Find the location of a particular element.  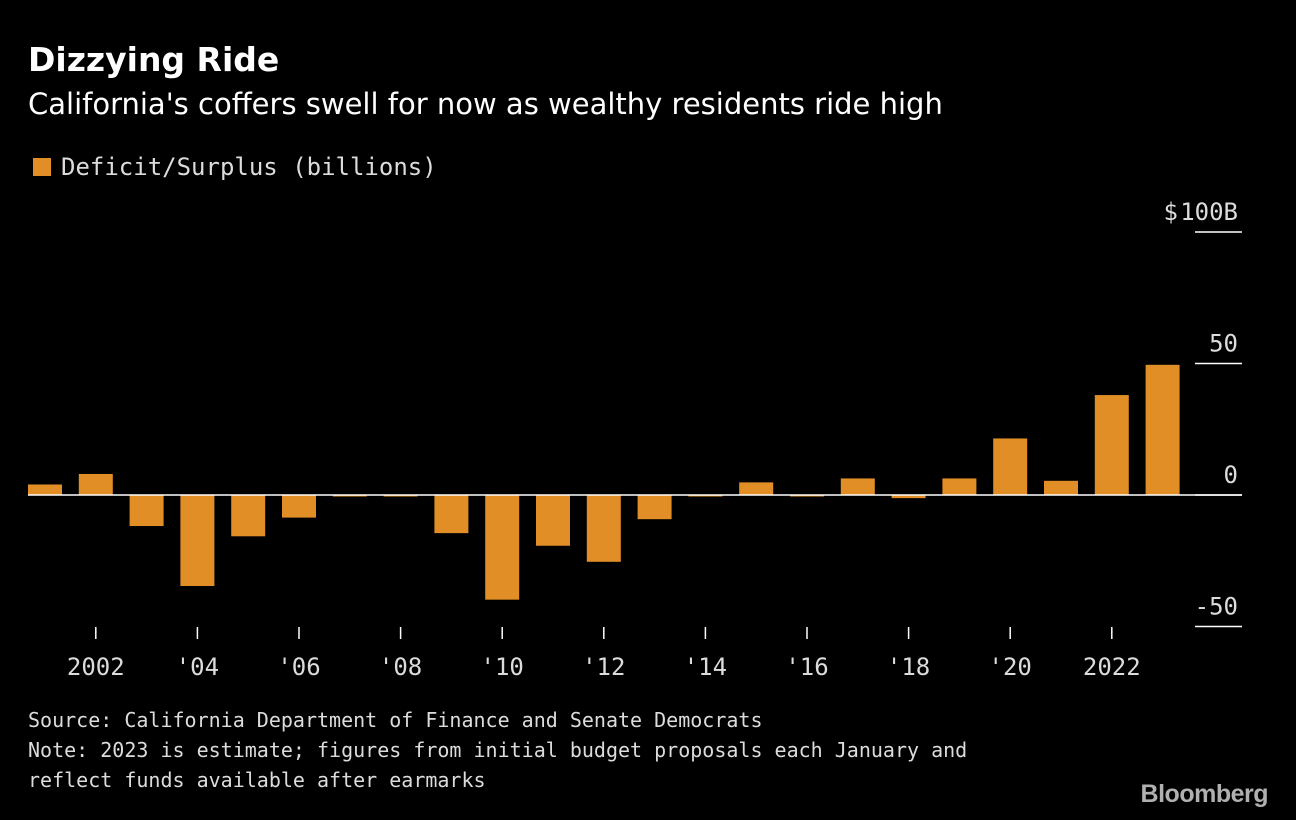

bar-2023 is located at coordinates (1162, 429).